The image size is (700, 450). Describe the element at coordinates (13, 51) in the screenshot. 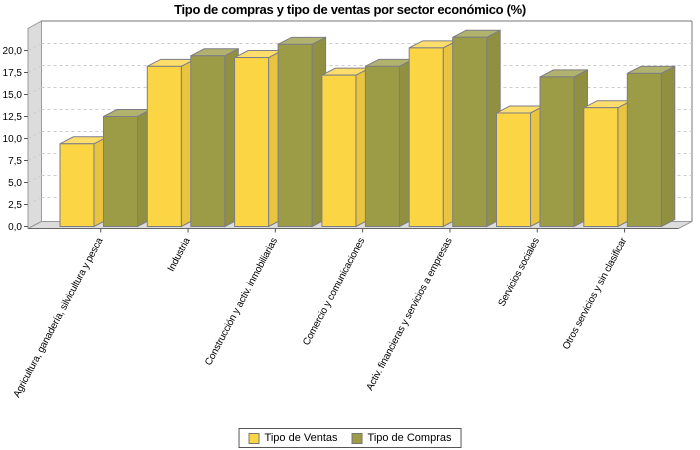

I see `y-axis-tick-label: 20,0` at that location.